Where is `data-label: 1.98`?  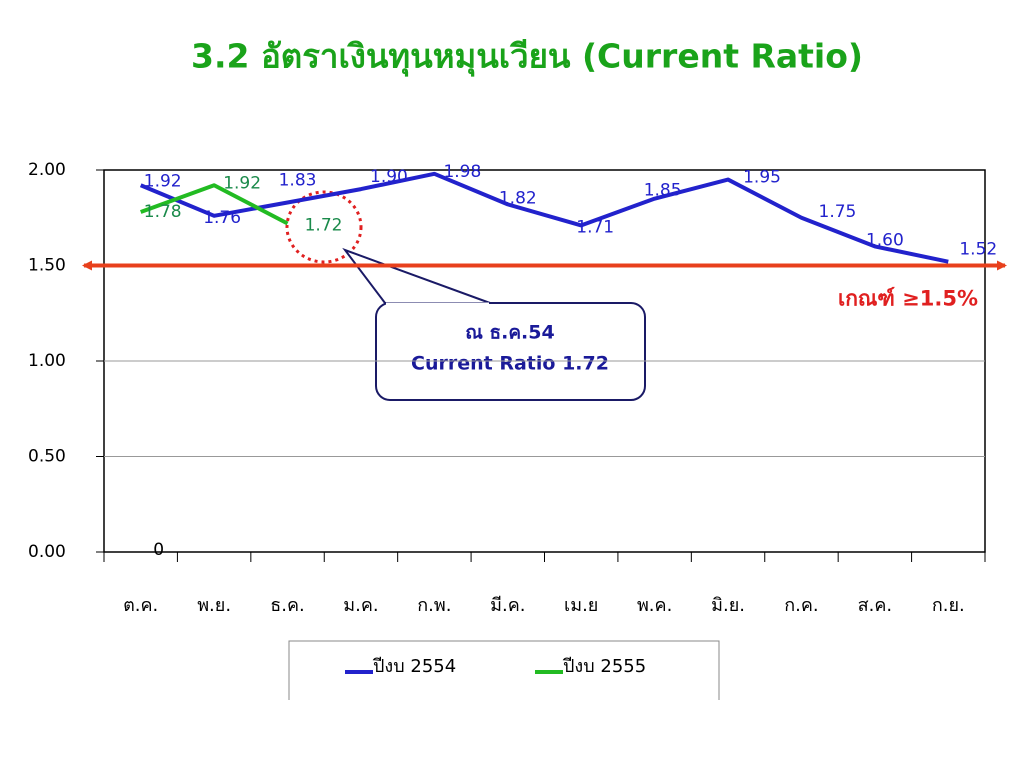
data-label: 1.98 is located at coordinates (462, 172).